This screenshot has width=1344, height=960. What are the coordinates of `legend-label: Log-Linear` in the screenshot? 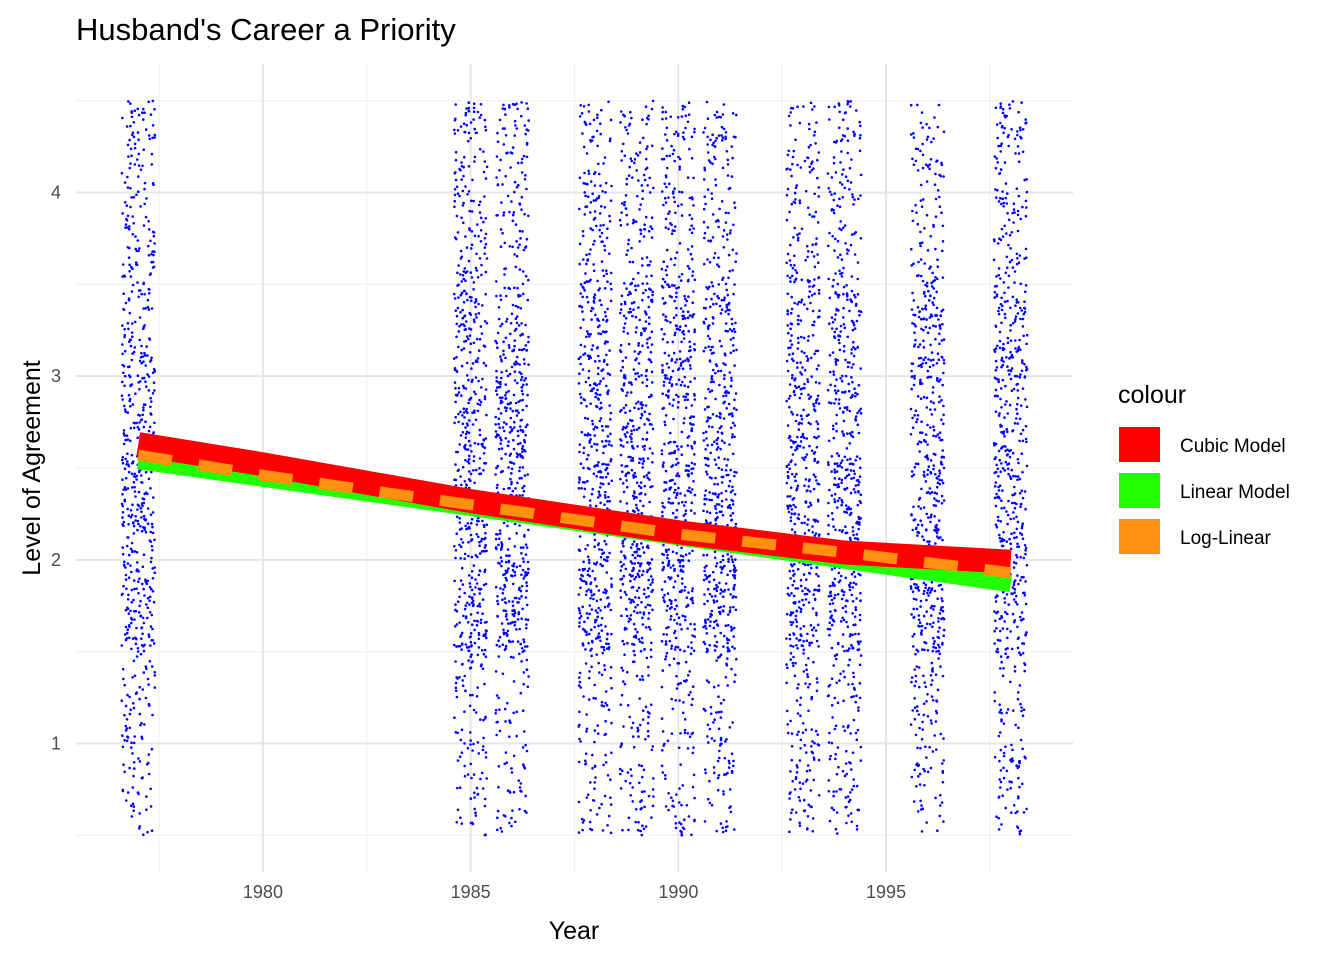 It's located at (1226, 538).